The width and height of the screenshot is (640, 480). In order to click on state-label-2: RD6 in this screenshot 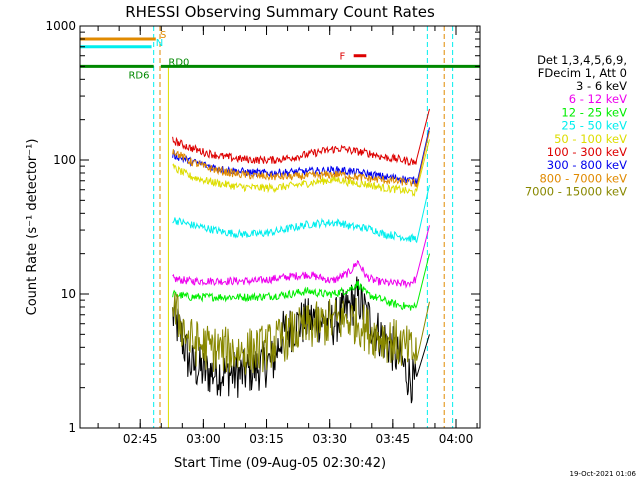, I will do `click(138, 75)`.